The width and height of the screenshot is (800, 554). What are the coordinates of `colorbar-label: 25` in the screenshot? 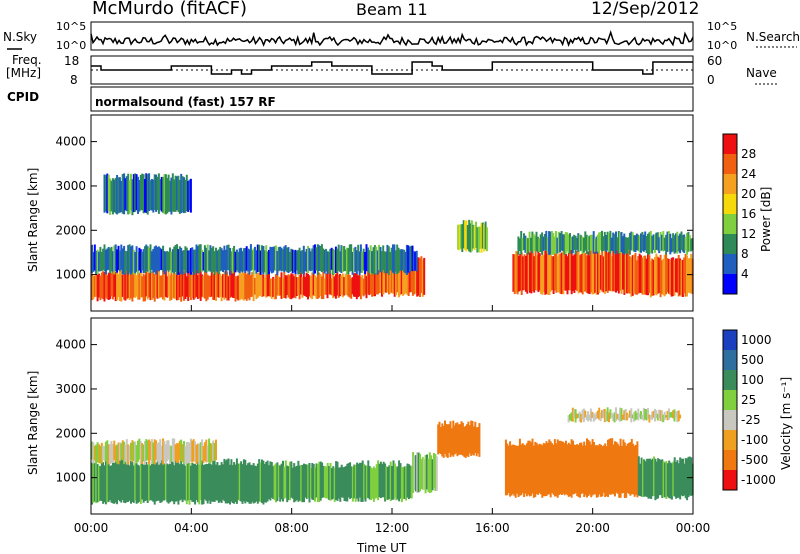 It's located at (748, 400).